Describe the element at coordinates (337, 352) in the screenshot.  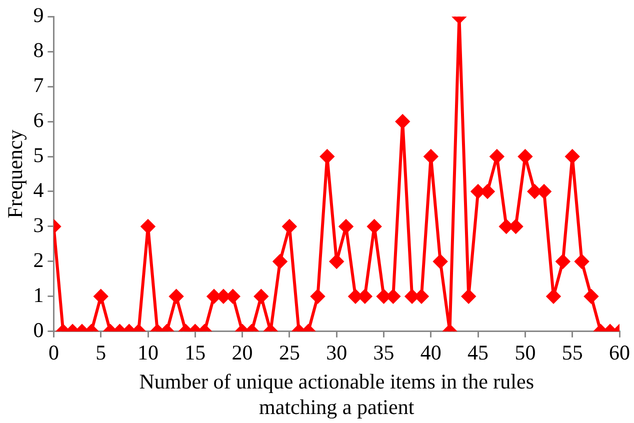
I see `x-tick-label: 30` at that location.